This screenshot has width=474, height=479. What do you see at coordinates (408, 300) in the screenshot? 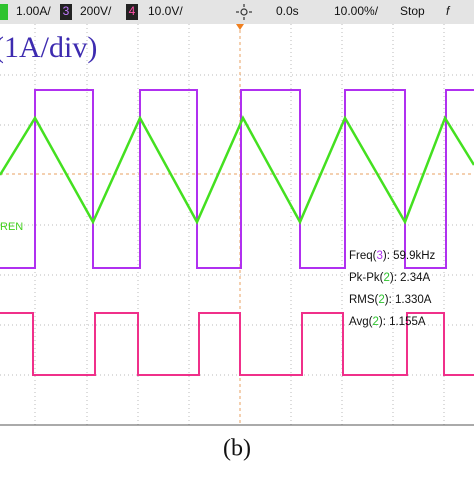
I see `measurement-value: ): 1.330A` at bounding box center [408, 300].